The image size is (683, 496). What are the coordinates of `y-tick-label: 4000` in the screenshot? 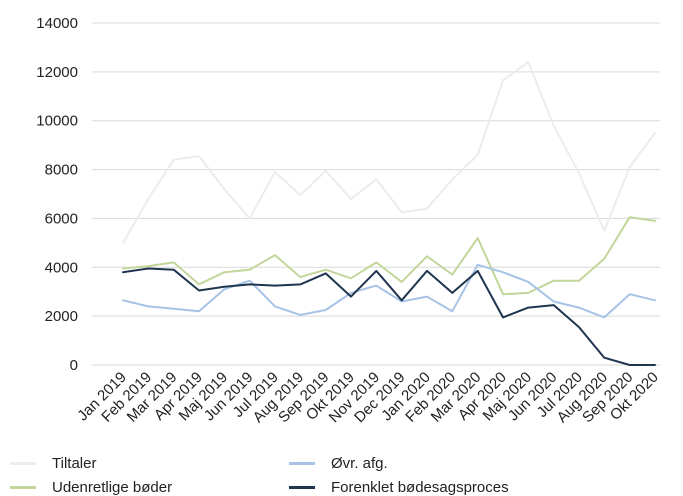 It's located at (61, 267).